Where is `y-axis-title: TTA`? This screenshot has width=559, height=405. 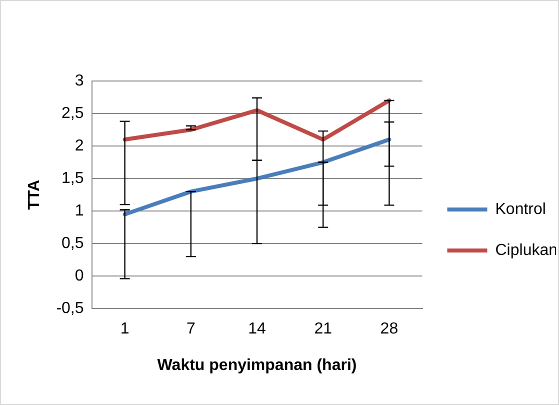
y-axis-title: TTA is located at coordinates (35, 194).